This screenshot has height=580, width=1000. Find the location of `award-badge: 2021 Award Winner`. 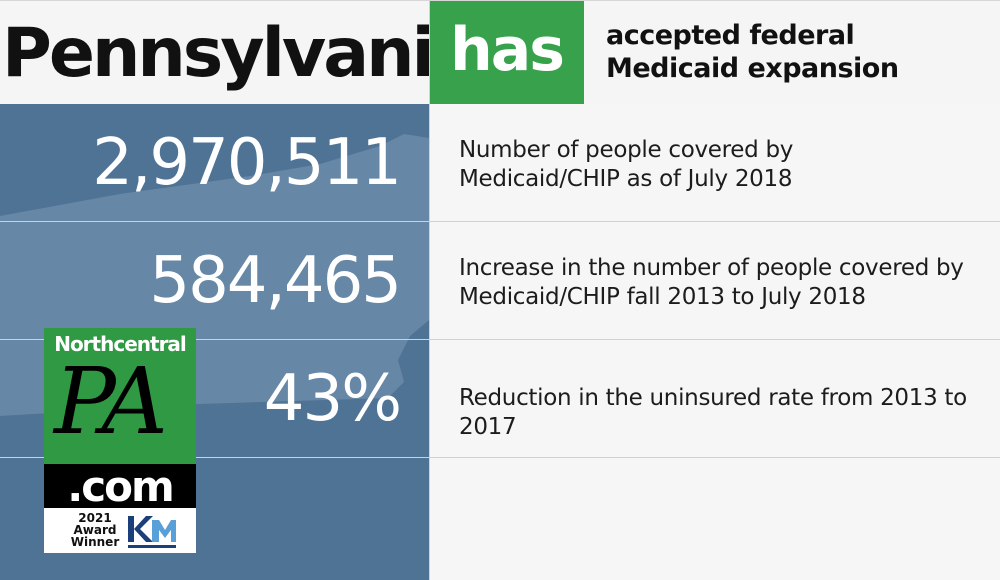

award-badge: 2021 Award Winner is located at coordinates (120, 530).